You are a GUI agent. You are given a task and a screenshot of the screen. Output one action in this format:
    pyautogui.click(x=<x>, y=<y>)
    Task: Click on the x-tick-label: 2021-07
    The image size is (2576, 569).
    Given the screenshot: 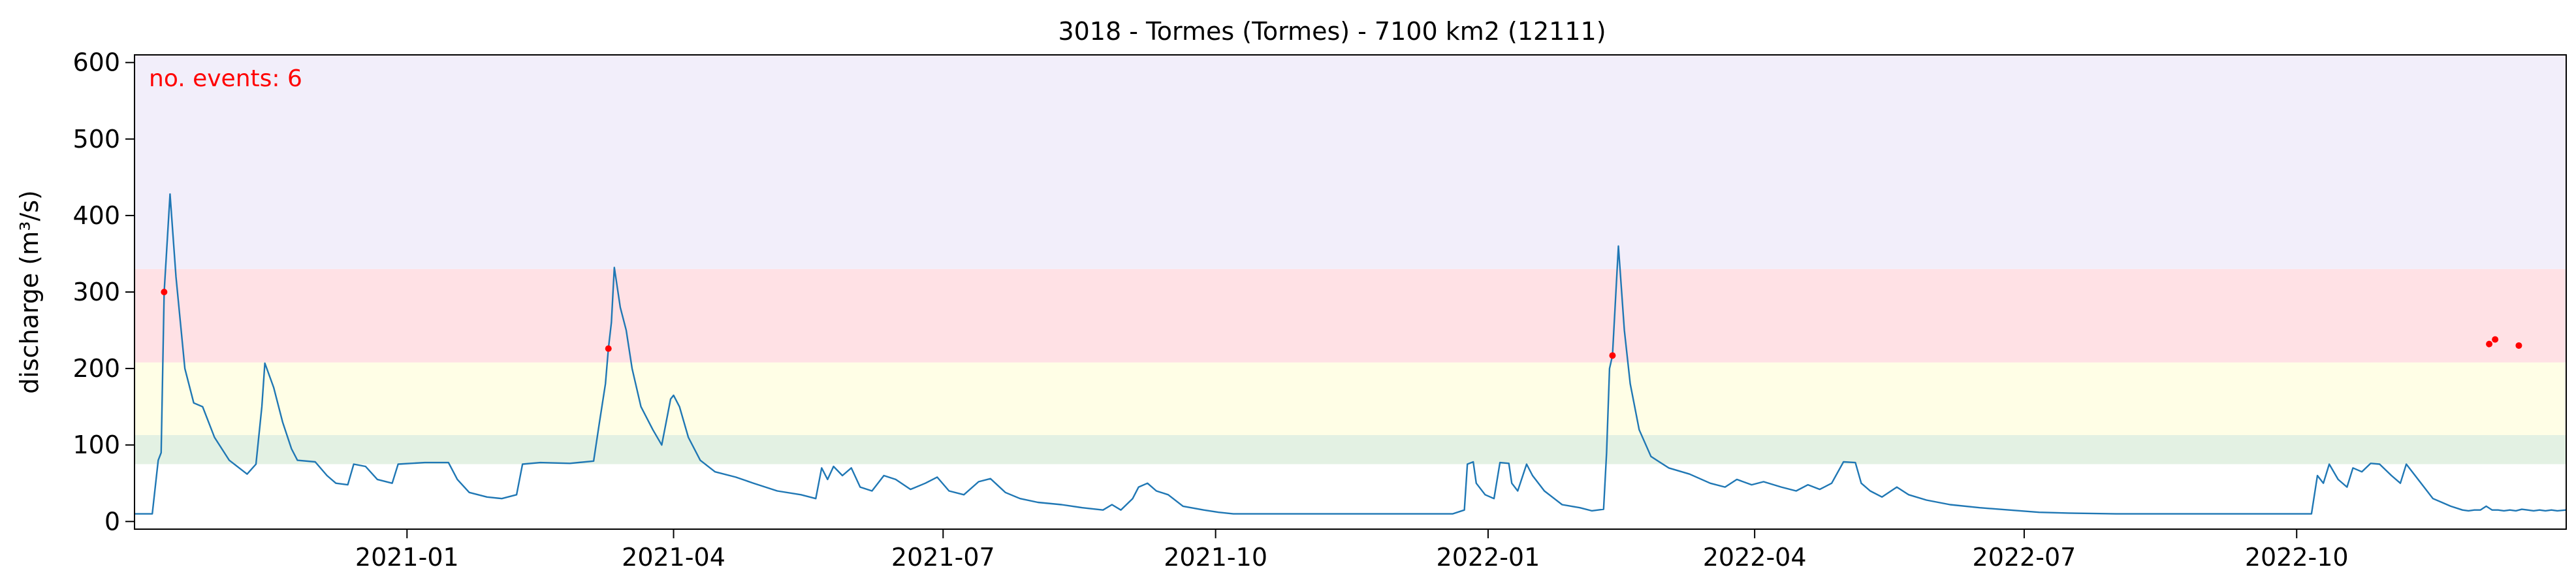 What is the action you would take?
    pyautogui.click(x=943, y=556)
    